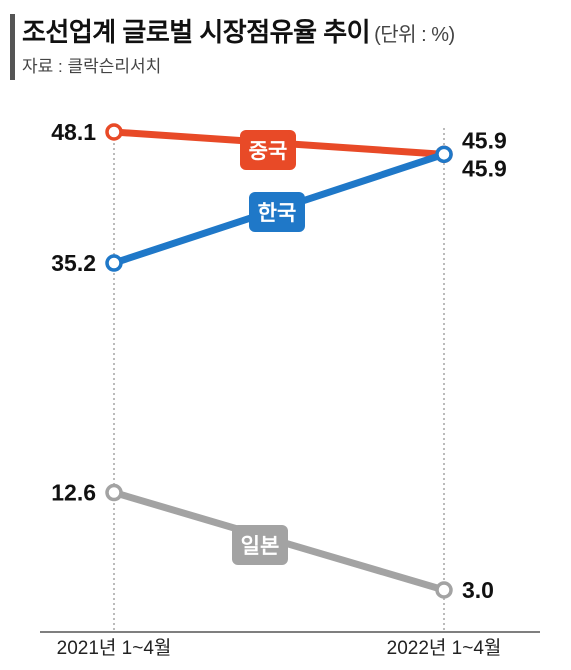  What do you see at coordinates (484, 168) in the screenshot?
I see `data-label-1-1: 45.9` at bounding box center [484, 168].